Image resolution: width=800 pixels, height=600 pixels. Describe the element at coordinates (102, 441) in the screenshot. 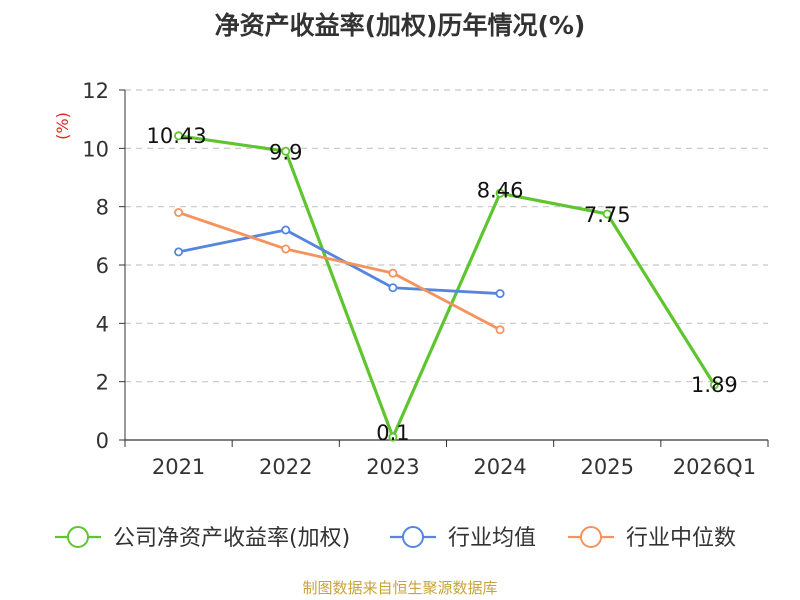

I see `y-tick-label: 0` at that location.